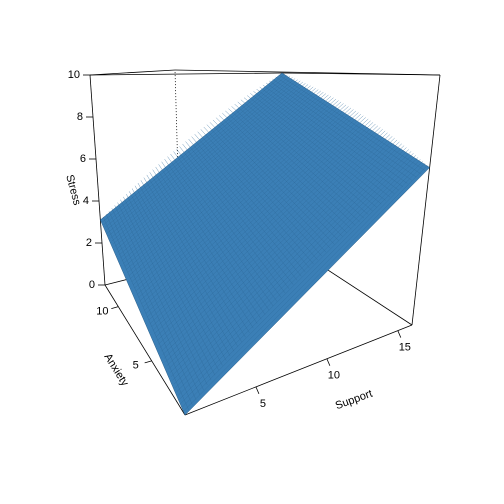 The height and width of the screenshot is (504, 504). I want to click on z-tick-label: 8, so click(80, 117).